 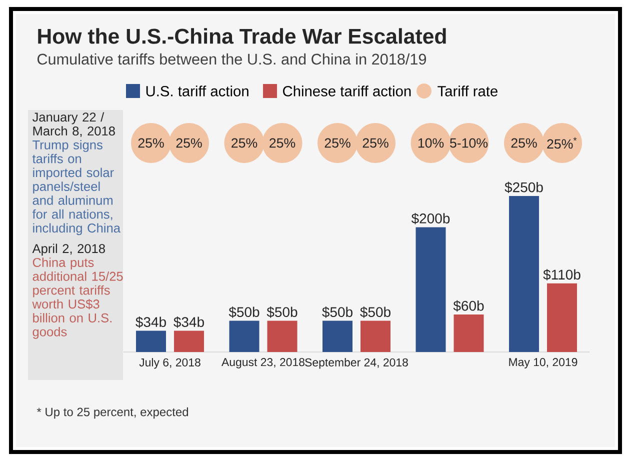 I want to click on legend-label: Chinese tariff action, so click(x=347, y=91).